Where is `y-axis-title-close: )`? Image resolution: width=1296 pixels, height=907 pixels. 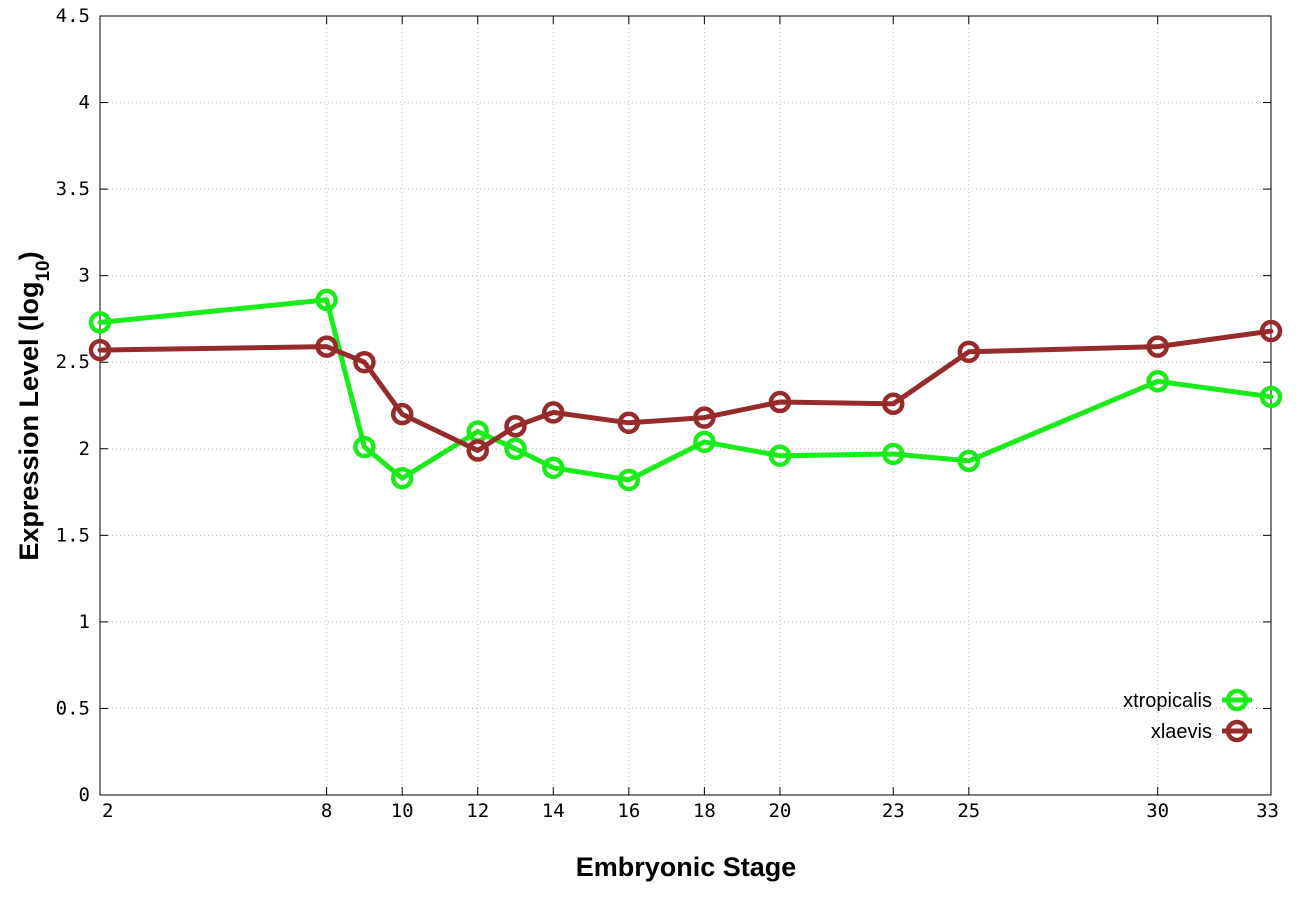 y-axis-title-close: ) is located at coordinates (29, 255).